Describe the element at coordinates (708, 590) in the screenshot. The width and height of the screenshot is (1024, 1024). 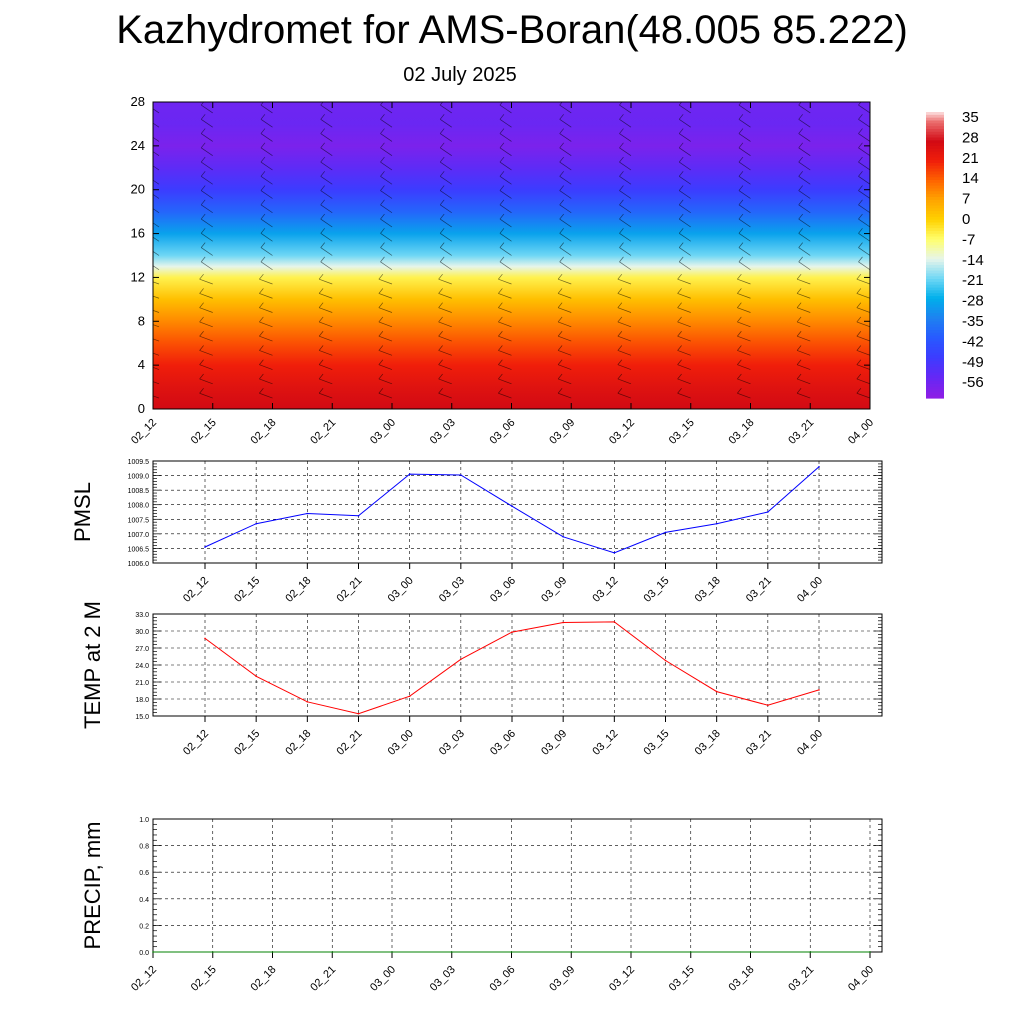
I see `x-tick-label: 03_18` at that location.